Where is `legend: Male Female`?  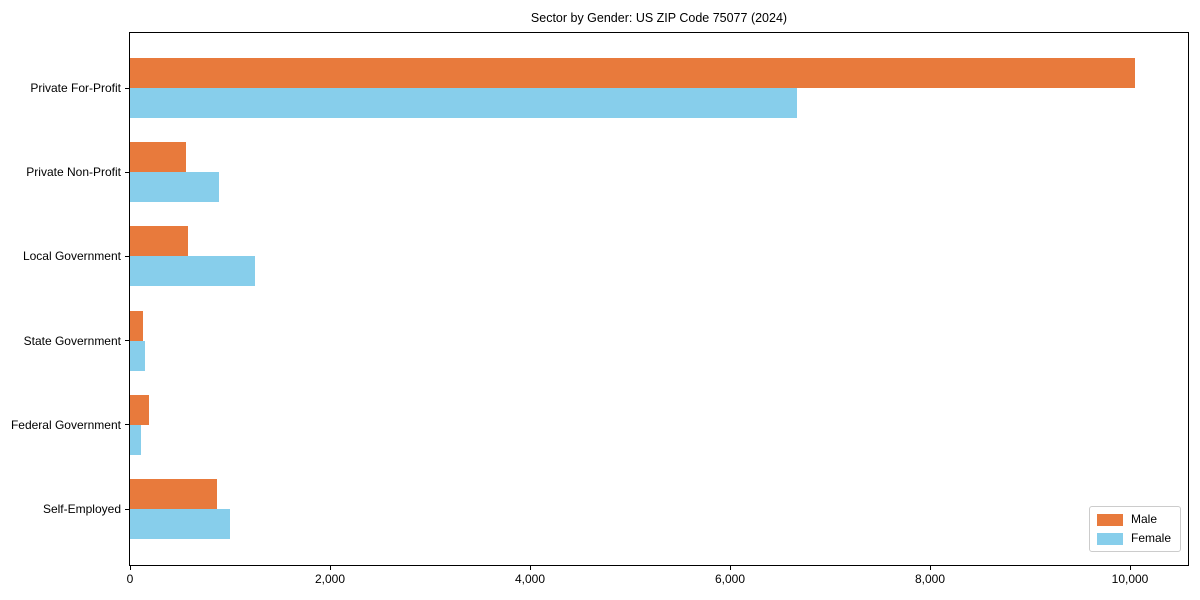 legend: Male Female is located at coordinates (1134, 529).